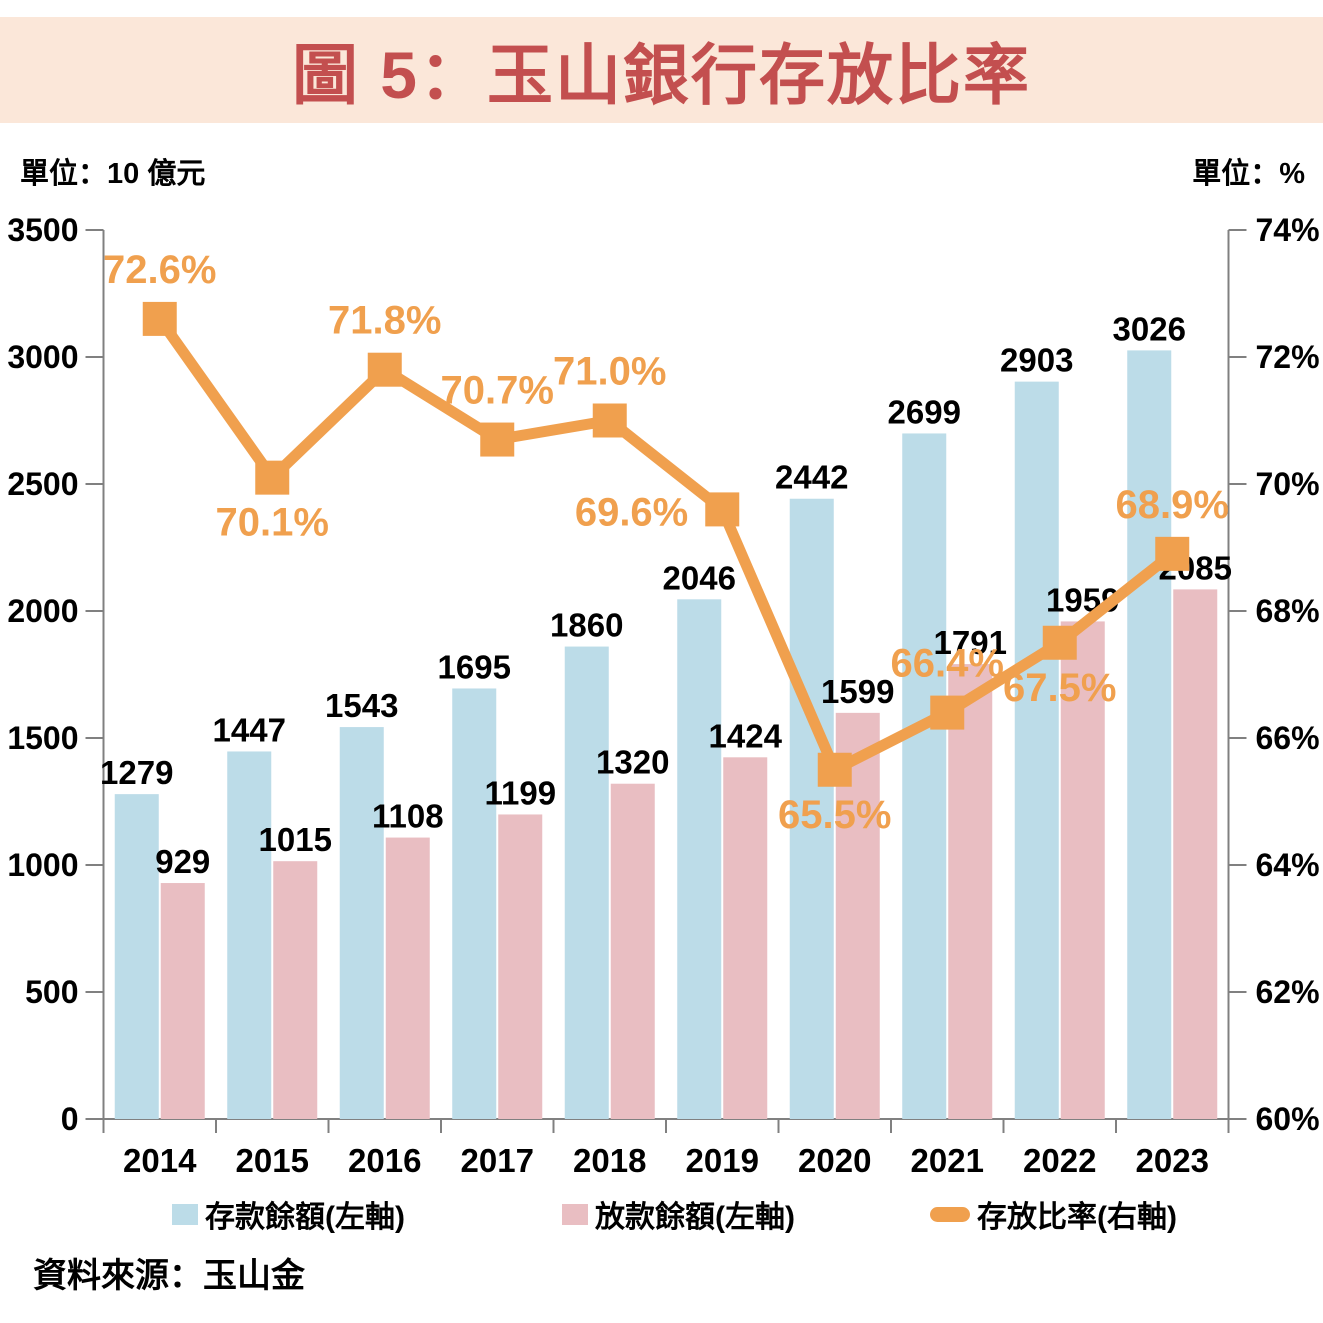 The width and height of the screenshot is (1323, 1323). I want to click on loan-bar-label: 1424, so click(746, 735).